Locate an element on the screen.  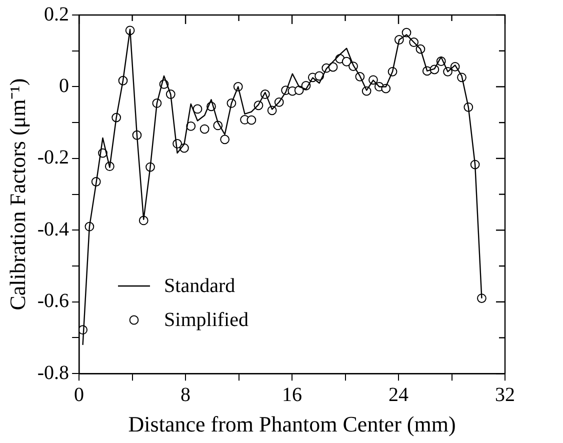
y-tick-label: 0.2 is located at coordinates (57, 14).